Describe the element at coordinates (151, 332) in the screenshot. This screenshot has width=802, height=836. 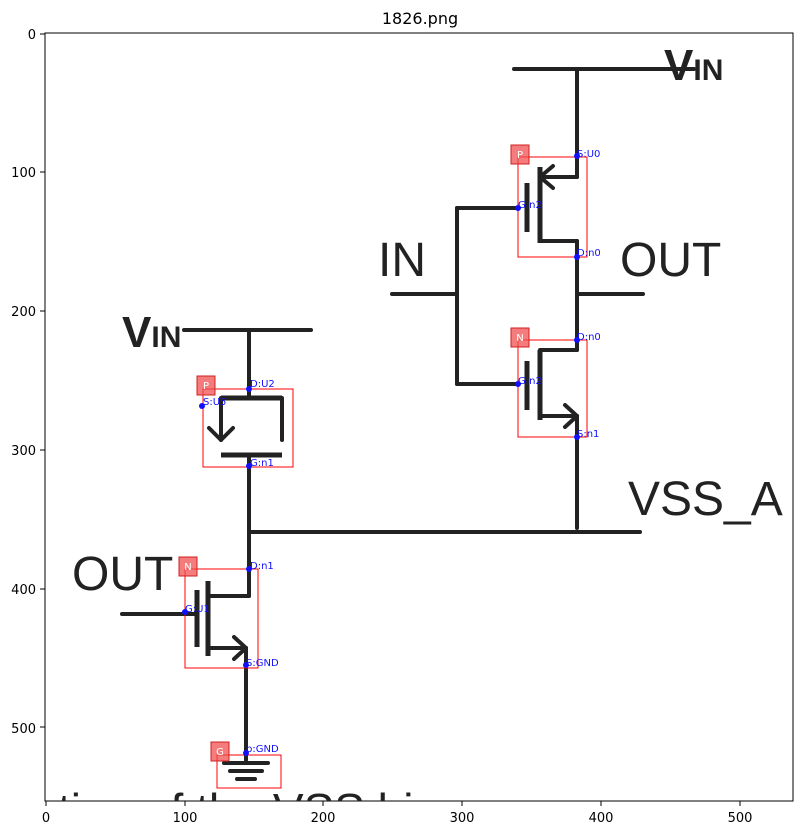
I see `vin-left-label: VIN` at that location.